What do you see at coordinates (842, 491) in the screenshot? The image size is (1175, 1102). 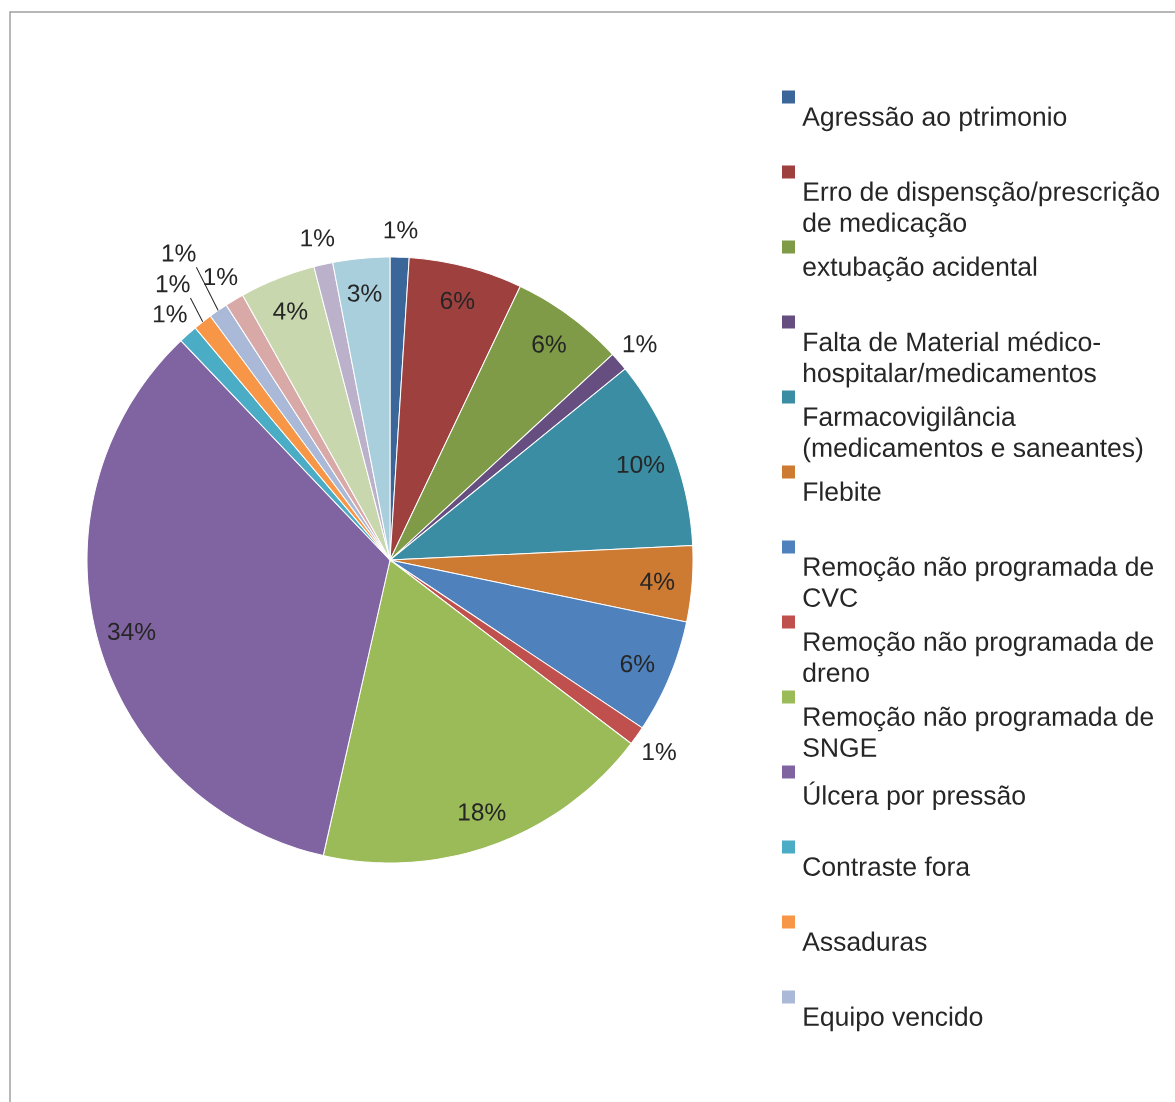 I see `legend-label: Flebite` at bounding box center [842, 491].